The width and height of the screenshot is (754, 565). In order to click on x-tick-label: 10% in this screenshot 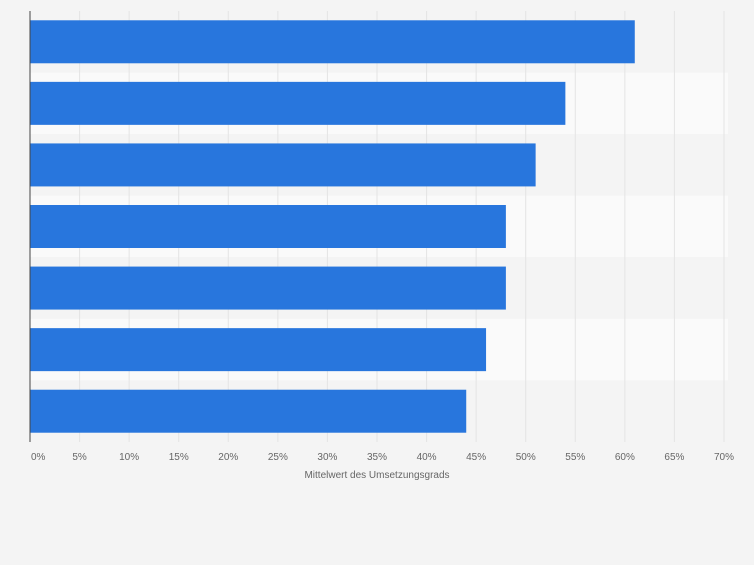, I will do `click(129, 457)`.